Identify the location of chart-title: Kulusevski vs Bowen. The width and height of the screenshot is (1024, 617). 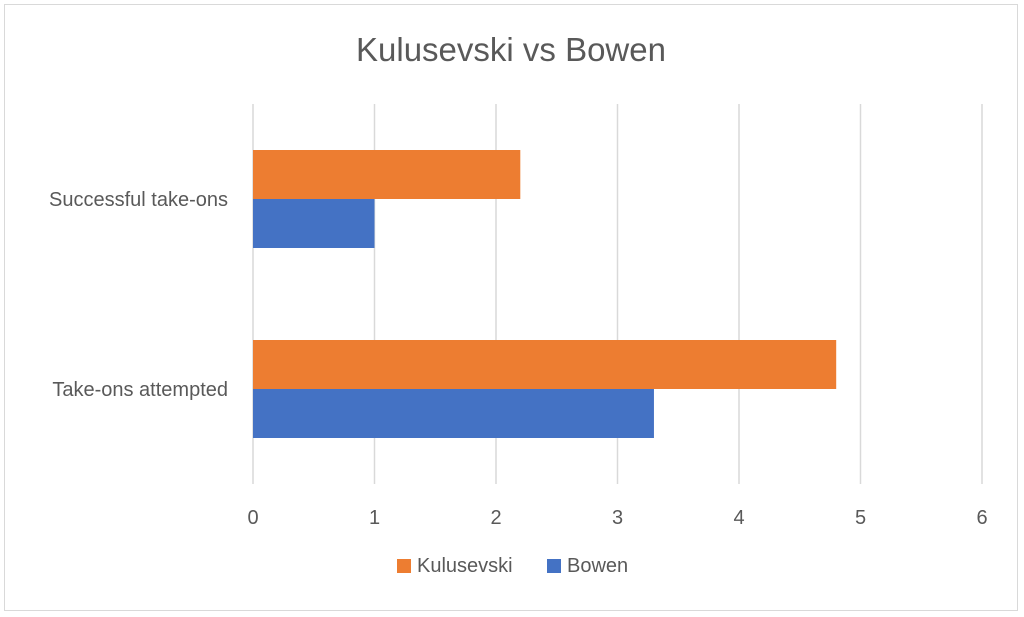
(511, 49).